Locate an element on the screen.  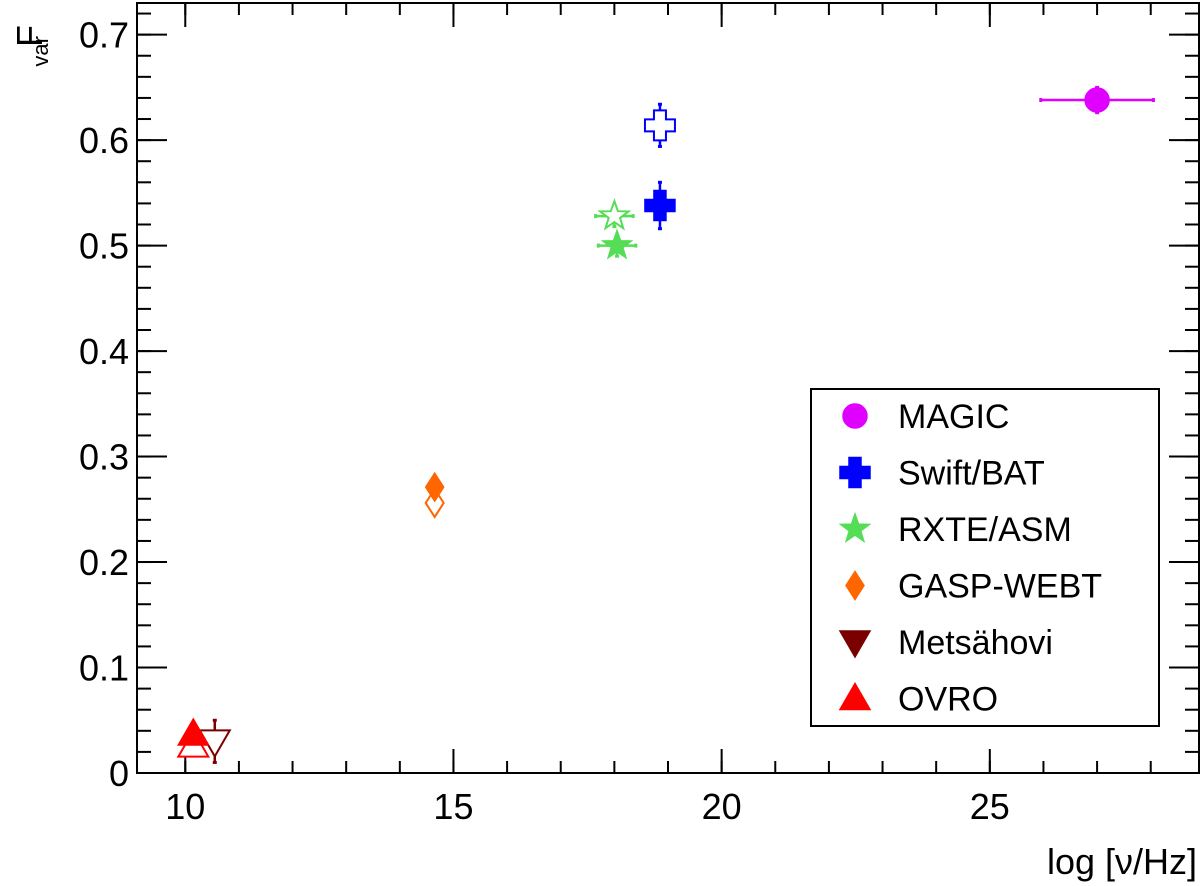
legend-marker-swift-bat is located at coordinates (855, 472).